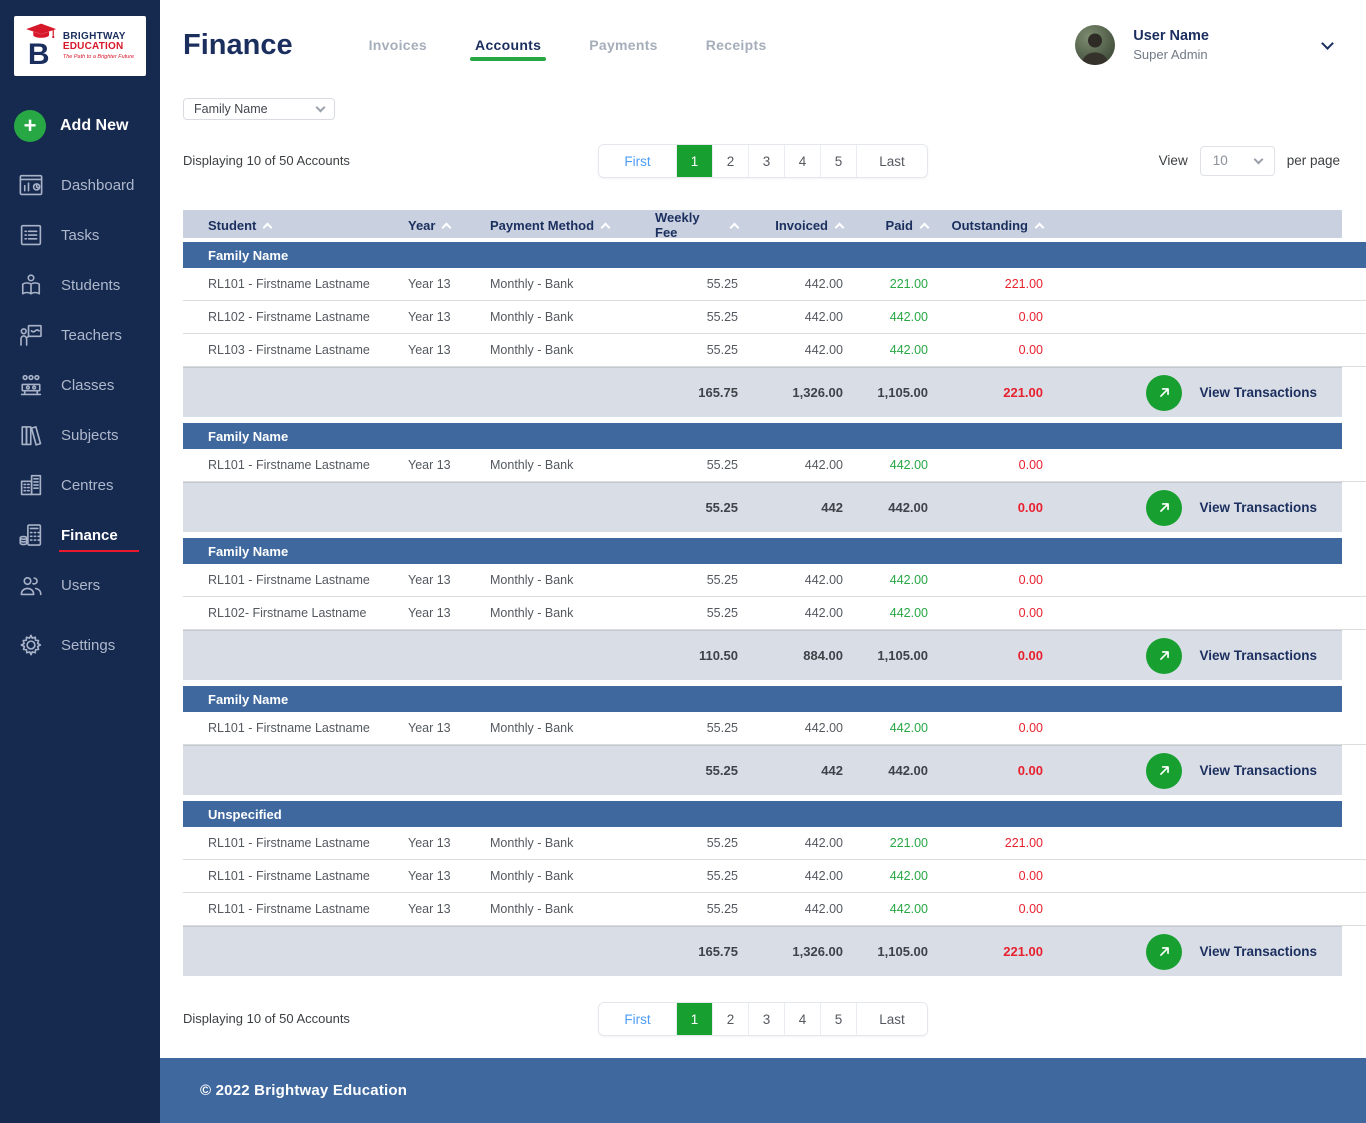 The height and width of the screenshot is (1123, 1366). I want to click on family-name-filter-select: Family Name, so click(259, 109).